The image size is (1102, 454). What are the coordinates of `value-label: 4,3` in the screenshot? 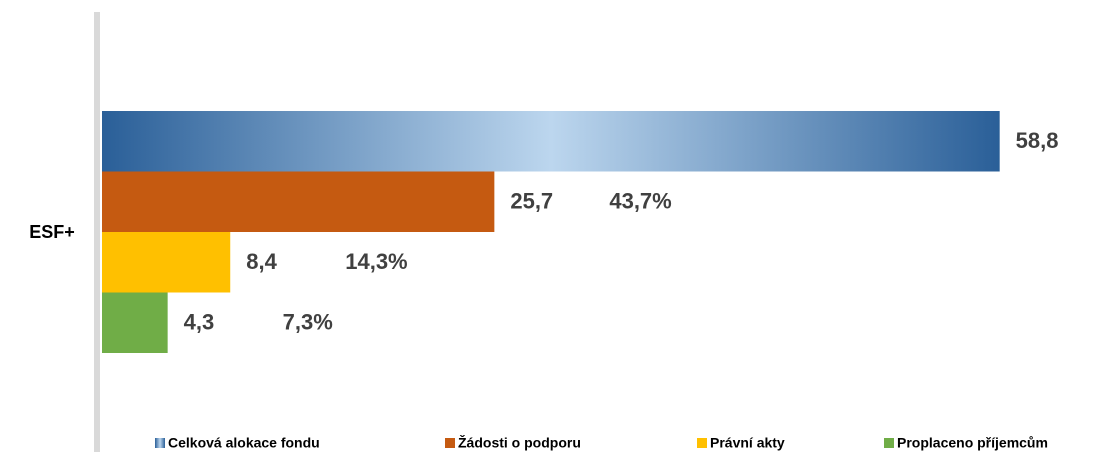 It's located at (199, 322).